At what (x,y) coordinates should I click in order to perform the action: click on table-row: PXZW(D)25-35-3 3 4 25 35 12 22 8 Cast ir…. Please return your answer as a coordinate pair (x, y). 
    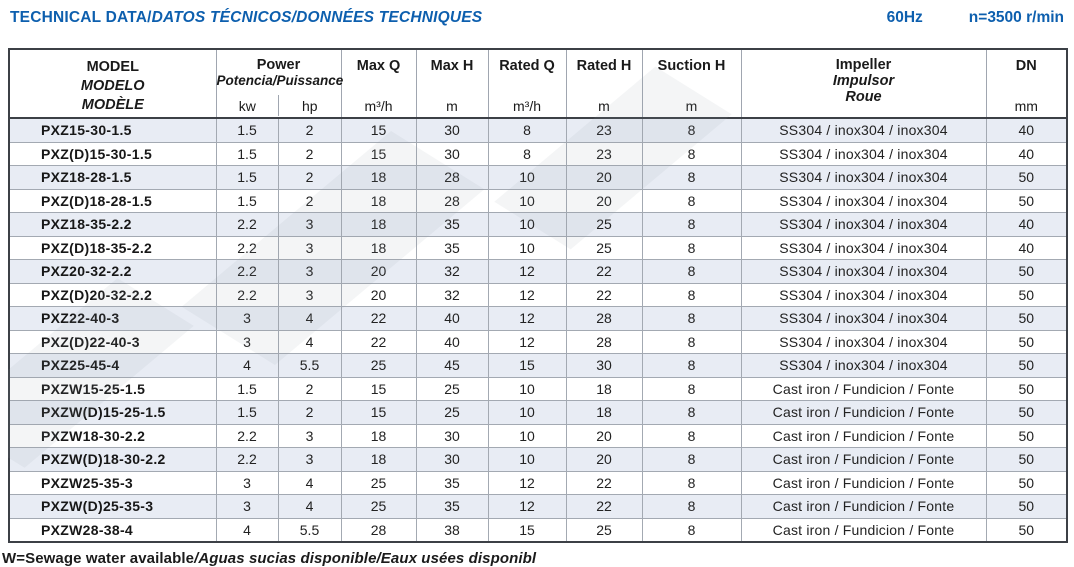
    Looking at the image, I should click on (538, 506).